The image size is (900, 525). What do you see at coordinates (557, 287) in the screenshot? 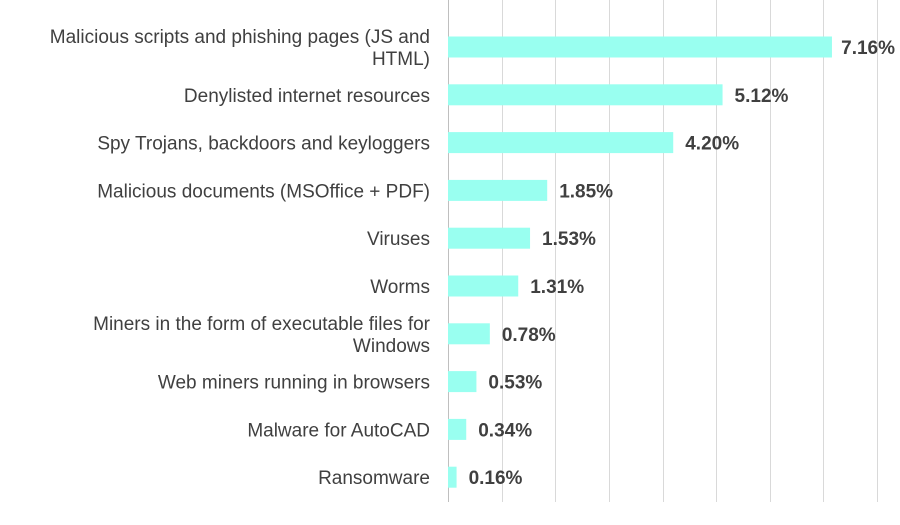
I see `data-label: 1.31%` at bounding box center [557, 287].